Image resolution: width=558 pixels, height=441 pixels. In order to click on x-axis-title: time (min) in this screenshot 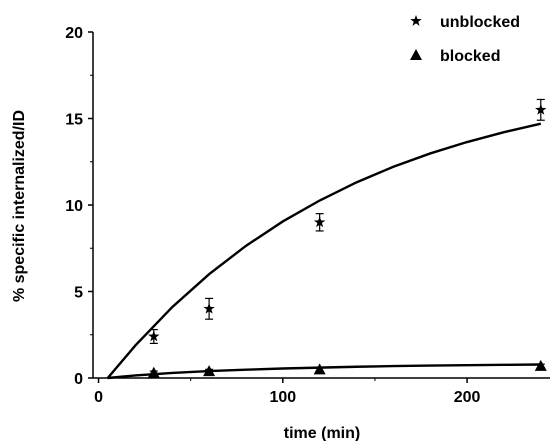, I will do `click(322, 433)`.